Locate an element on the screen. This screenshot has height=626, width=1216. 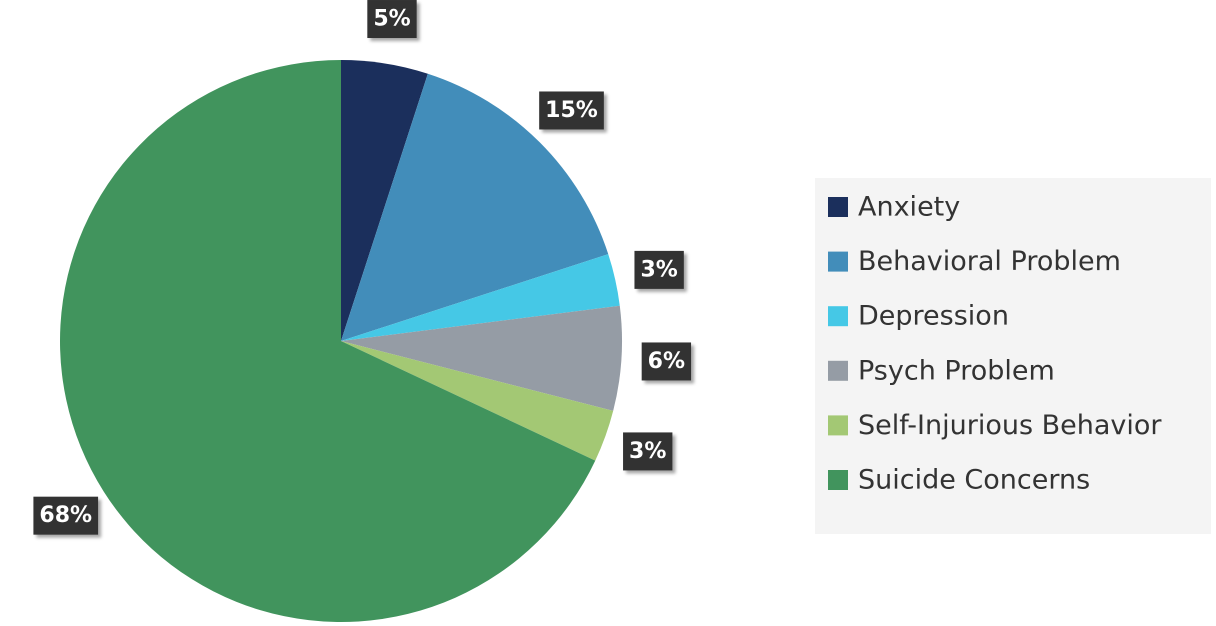
data-label: 5% is located at coordinates (392, 19).